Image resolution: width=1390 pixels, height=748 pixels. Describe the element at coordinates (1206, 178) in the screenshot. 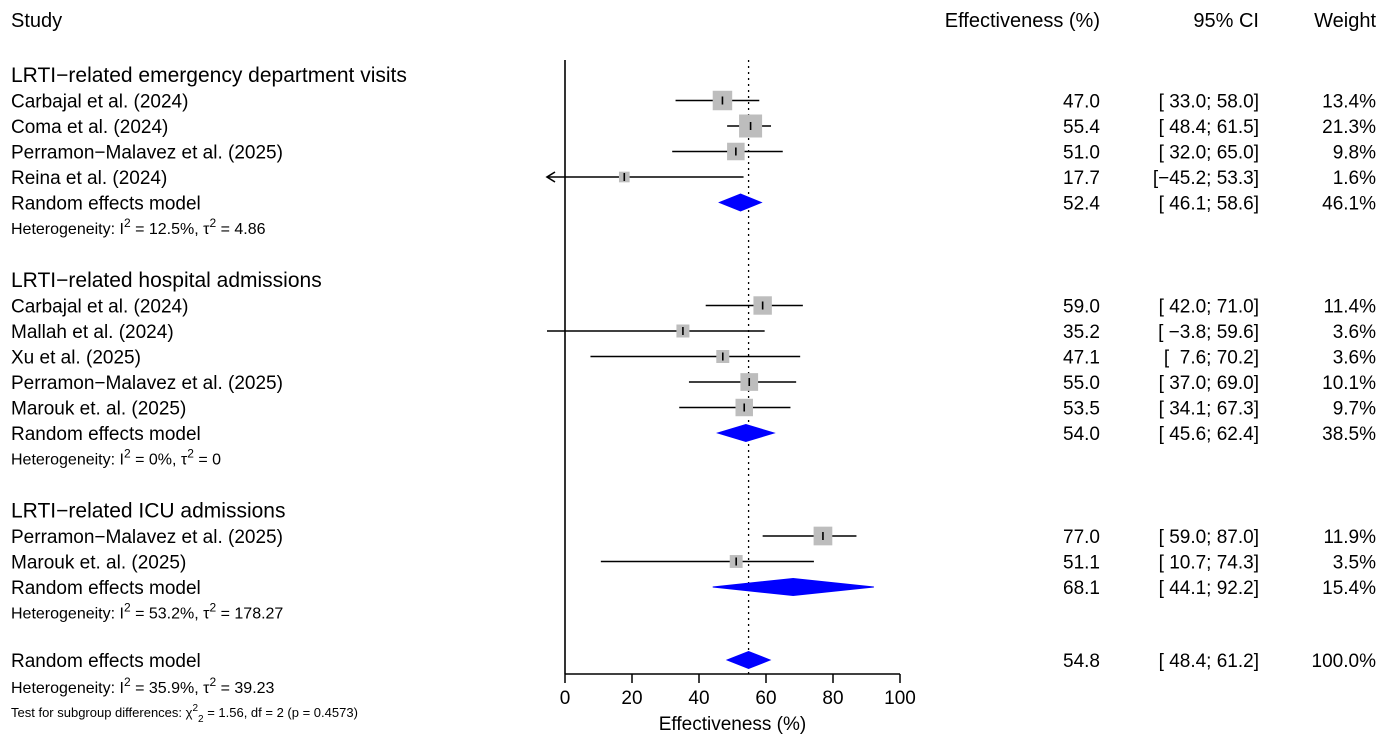

I see `study-ci: [−45.2; 53.3]` at that location.